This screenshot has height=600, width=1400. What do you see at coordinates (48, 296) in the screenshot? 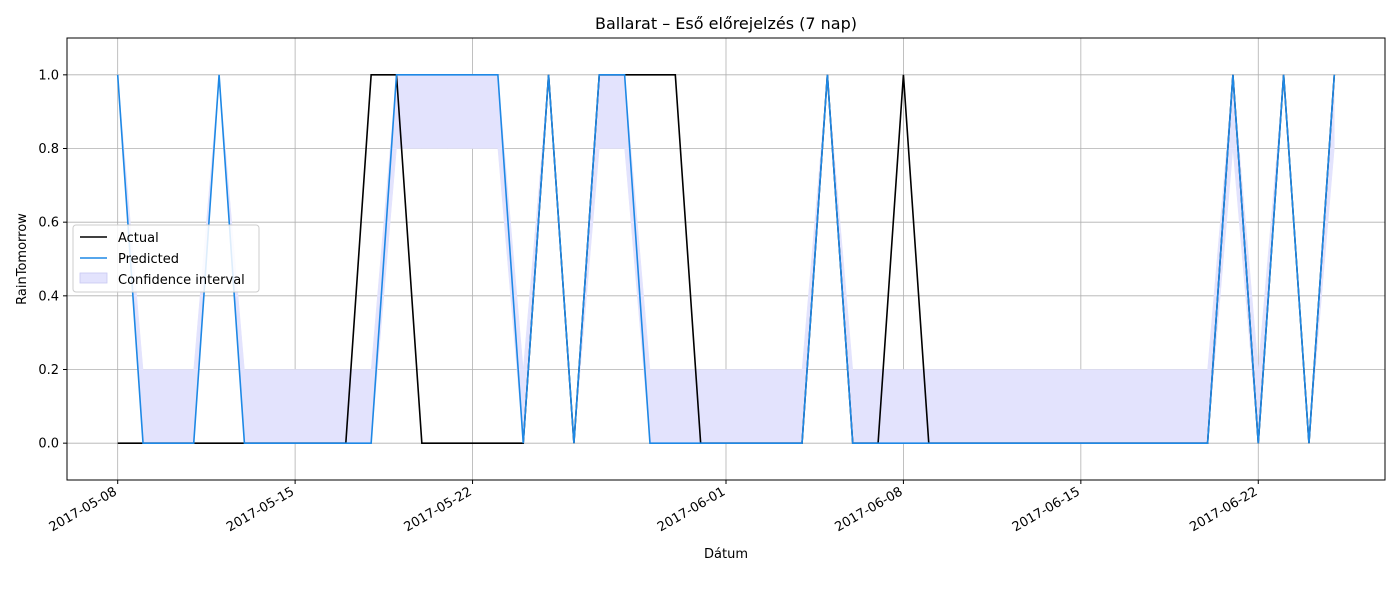
I see `y-tick-label: 0.4` at bounding box center [48, 296].